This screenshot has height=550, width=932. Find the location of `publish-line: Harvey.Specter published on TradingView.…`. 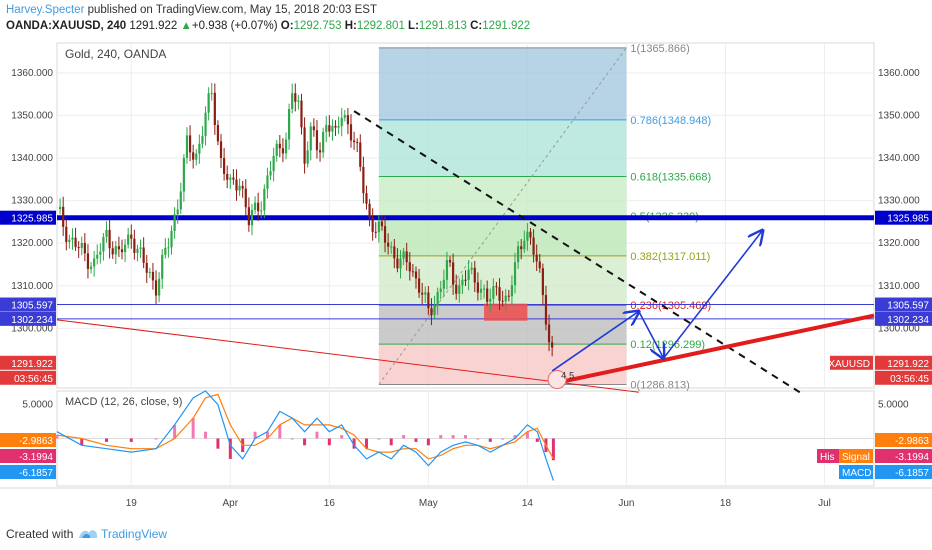

publish-line: Harvey.Specter published on TradingView.… is located at coordinates (191, 10).